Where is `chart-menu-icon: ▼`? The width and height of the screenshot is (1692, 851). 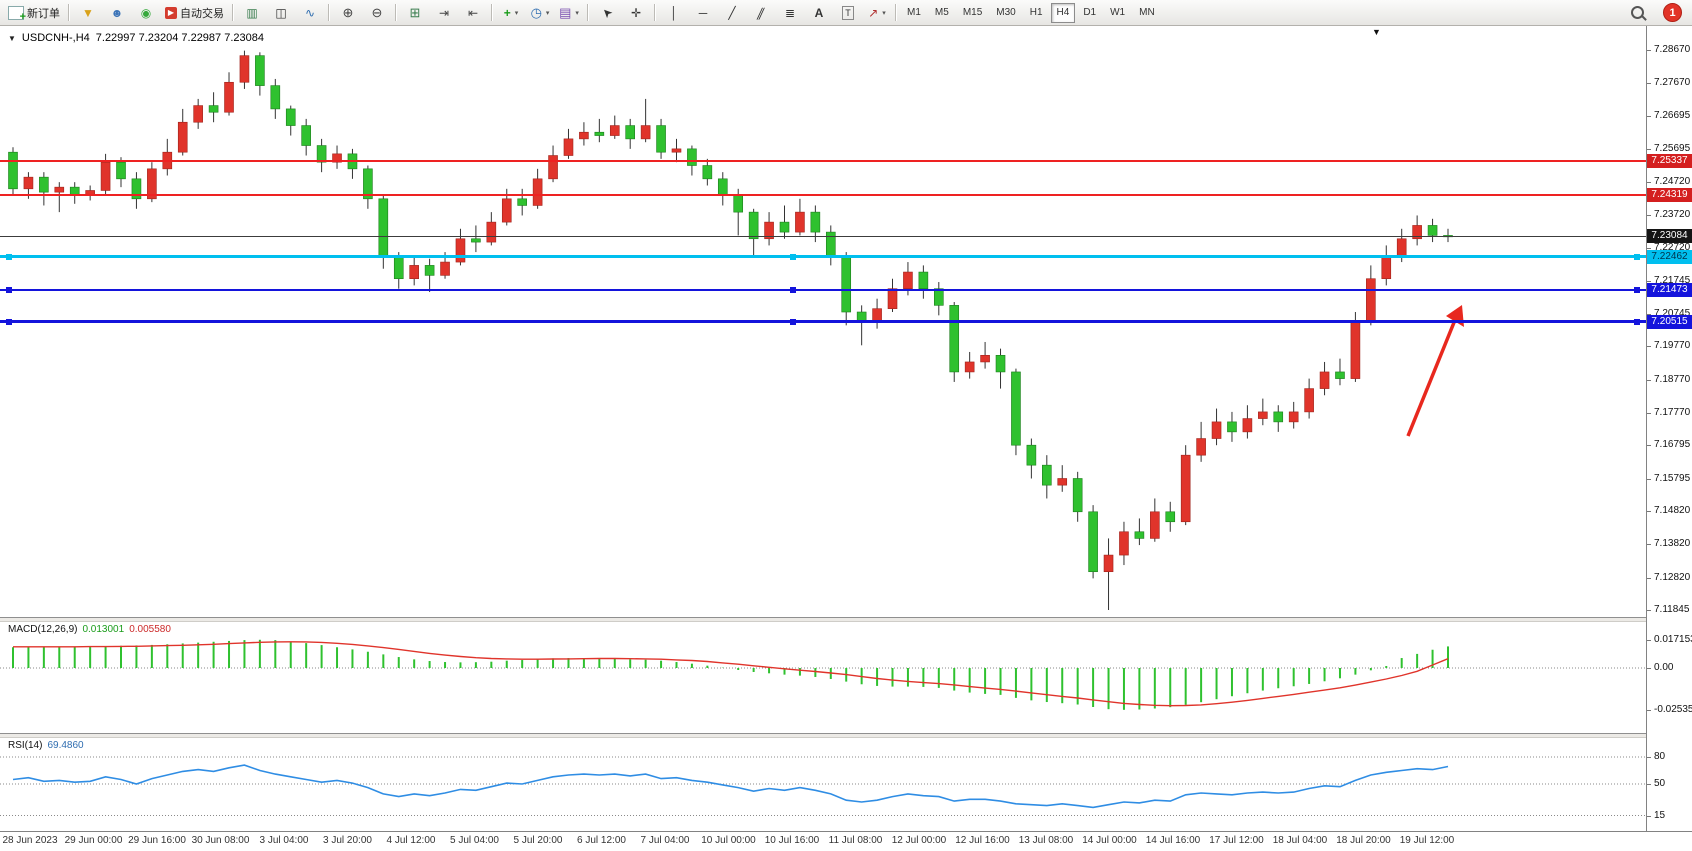
chart-menu-icon: ▼ is located at coordinates (12, 38).